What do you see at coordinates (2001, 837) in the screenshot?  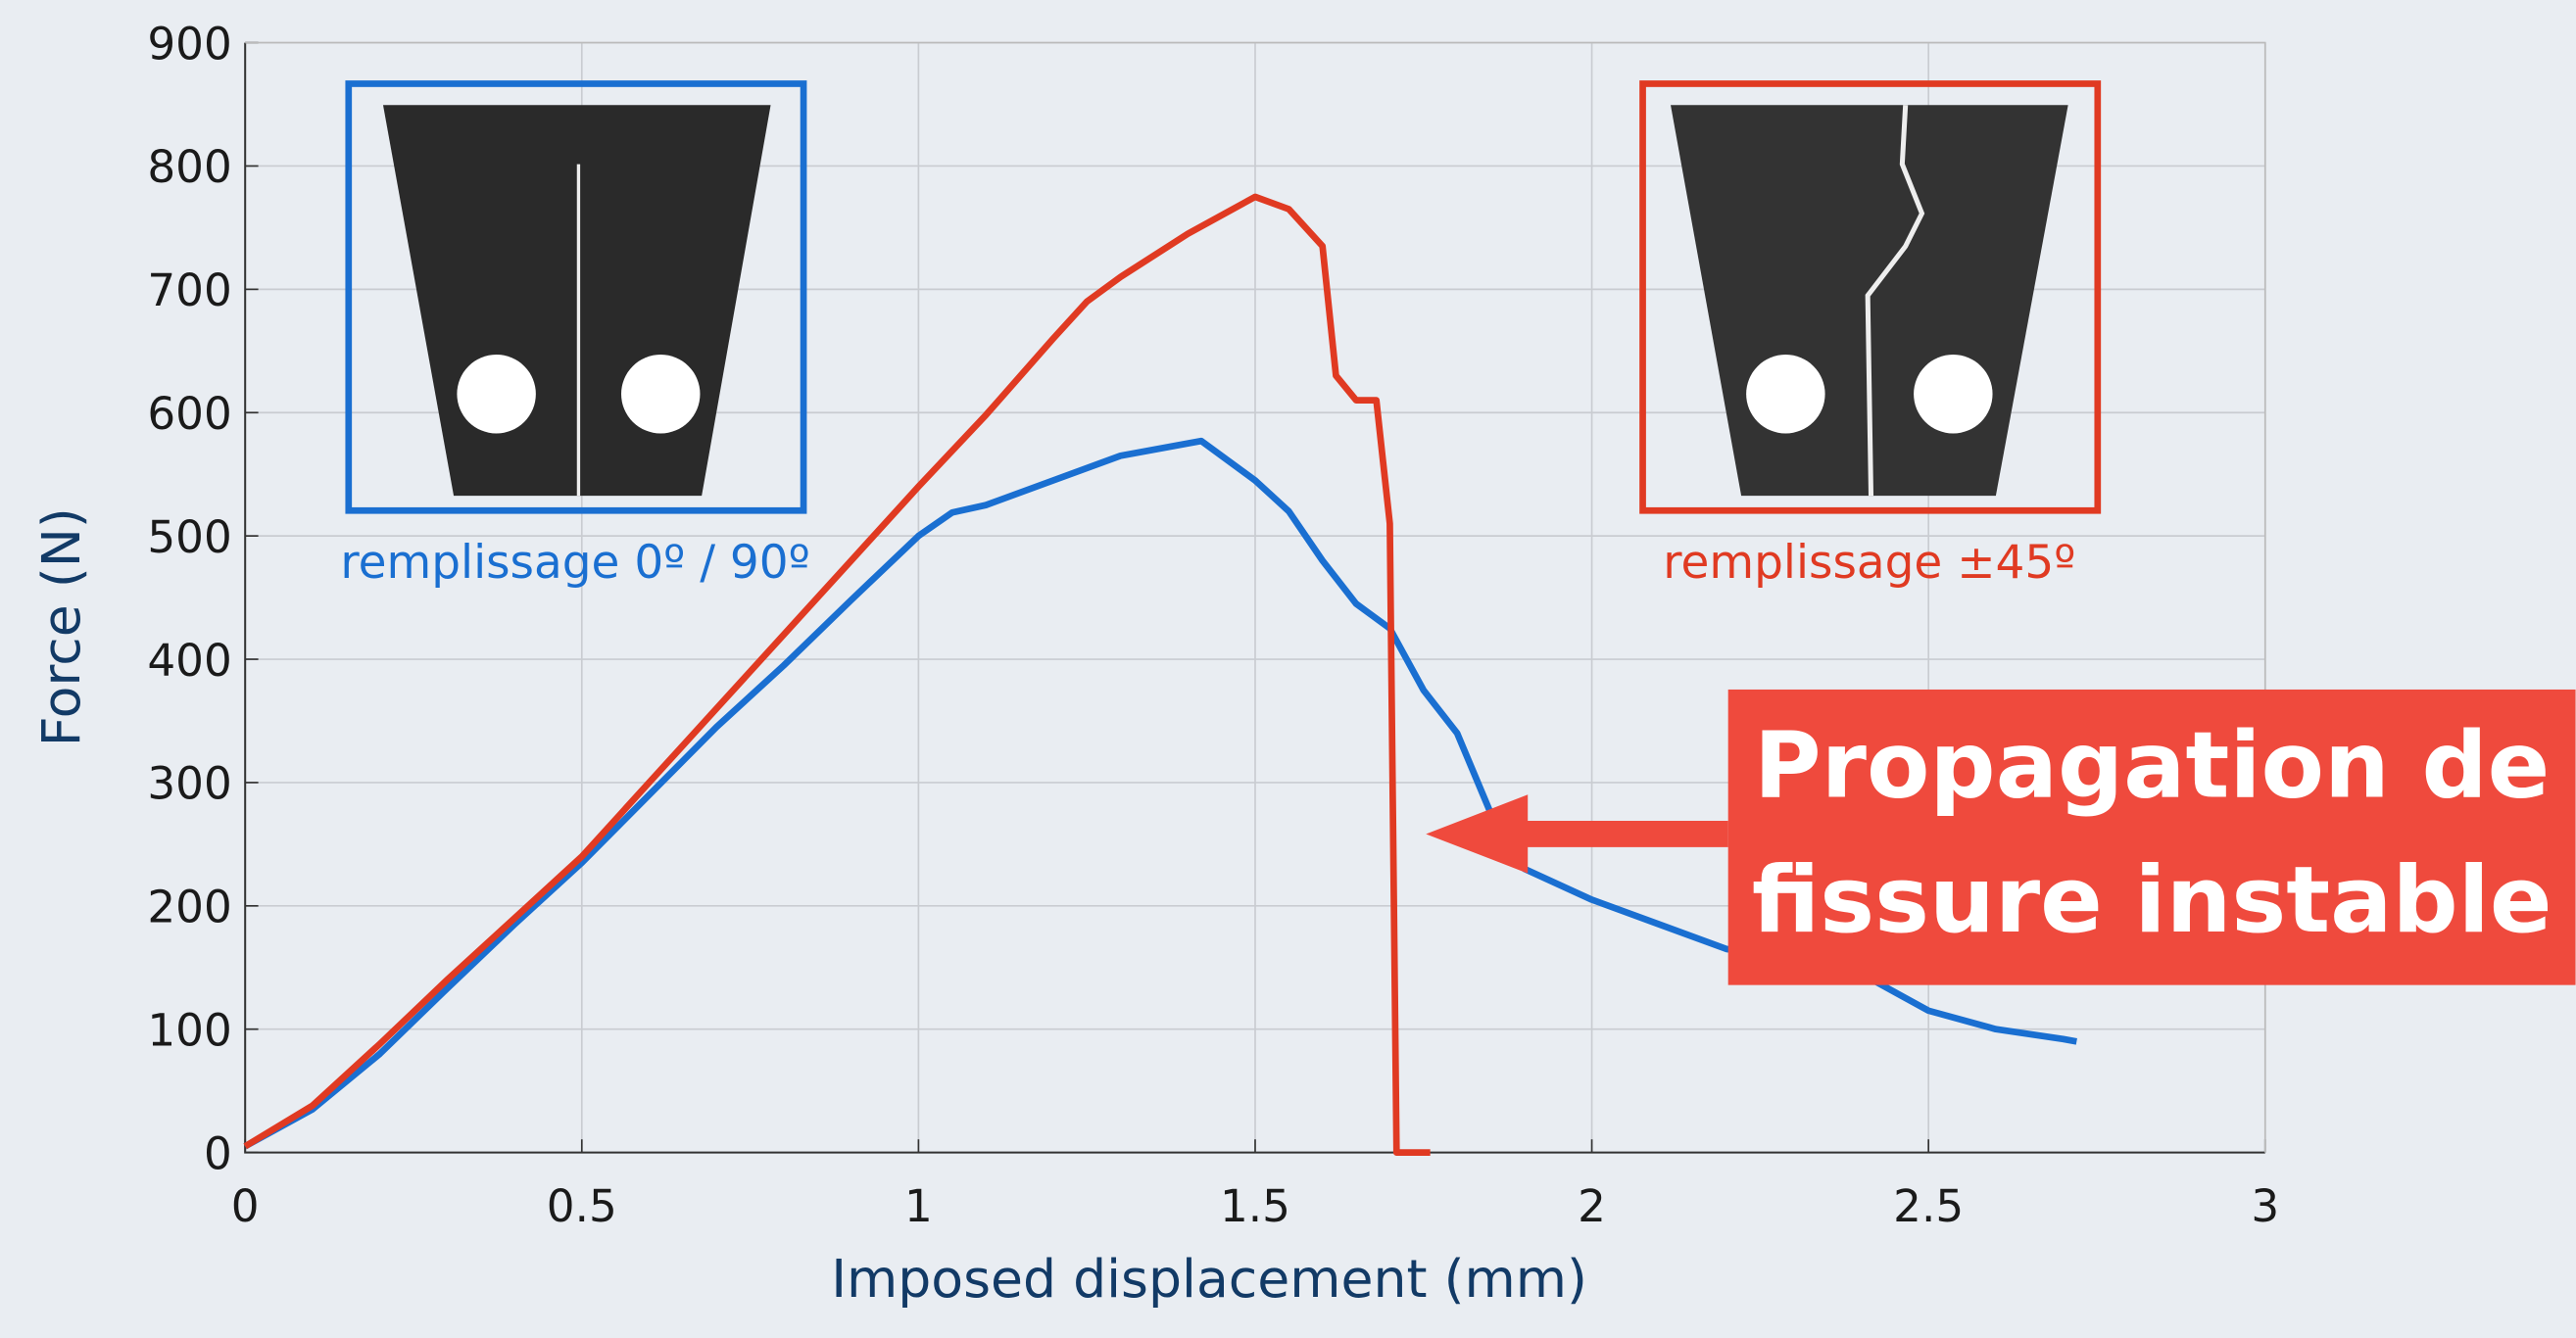 I see `annotation: Propagation de fissure instable` at bounding box center [2001, 837].